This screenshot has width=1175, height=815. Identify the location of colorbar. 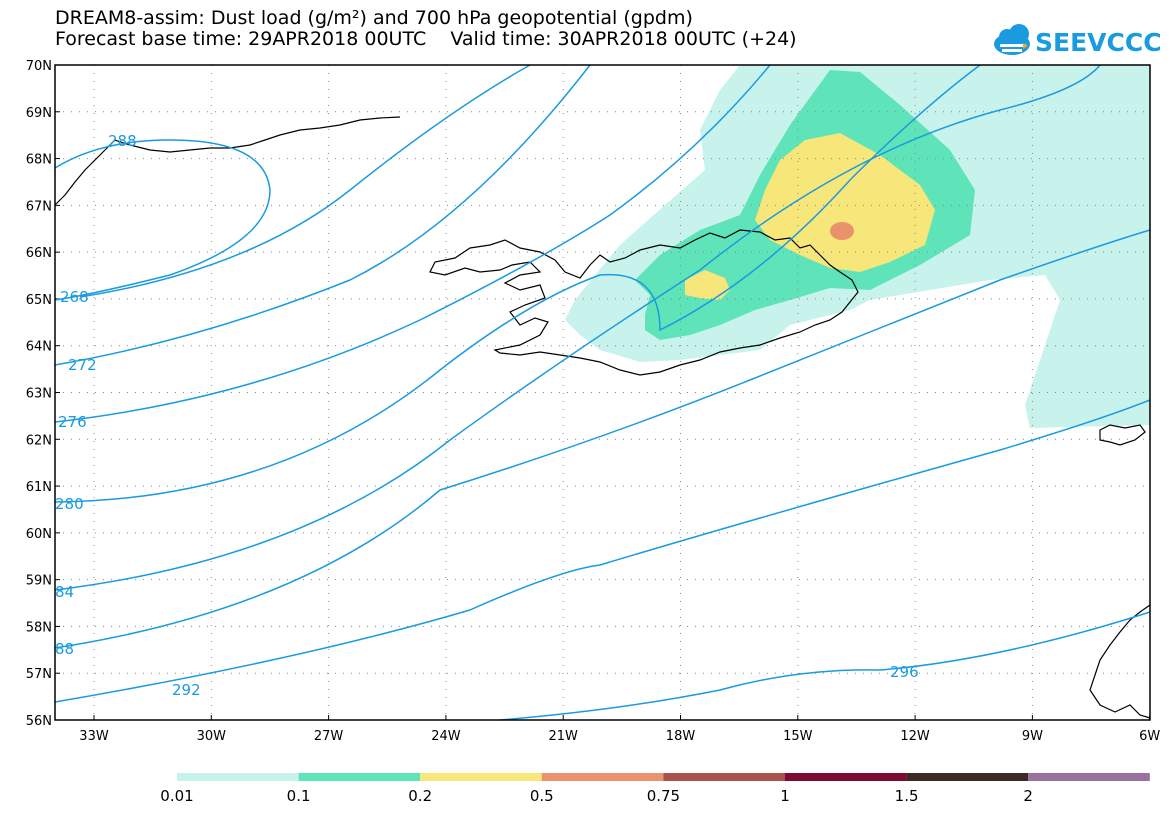
(663, 777).